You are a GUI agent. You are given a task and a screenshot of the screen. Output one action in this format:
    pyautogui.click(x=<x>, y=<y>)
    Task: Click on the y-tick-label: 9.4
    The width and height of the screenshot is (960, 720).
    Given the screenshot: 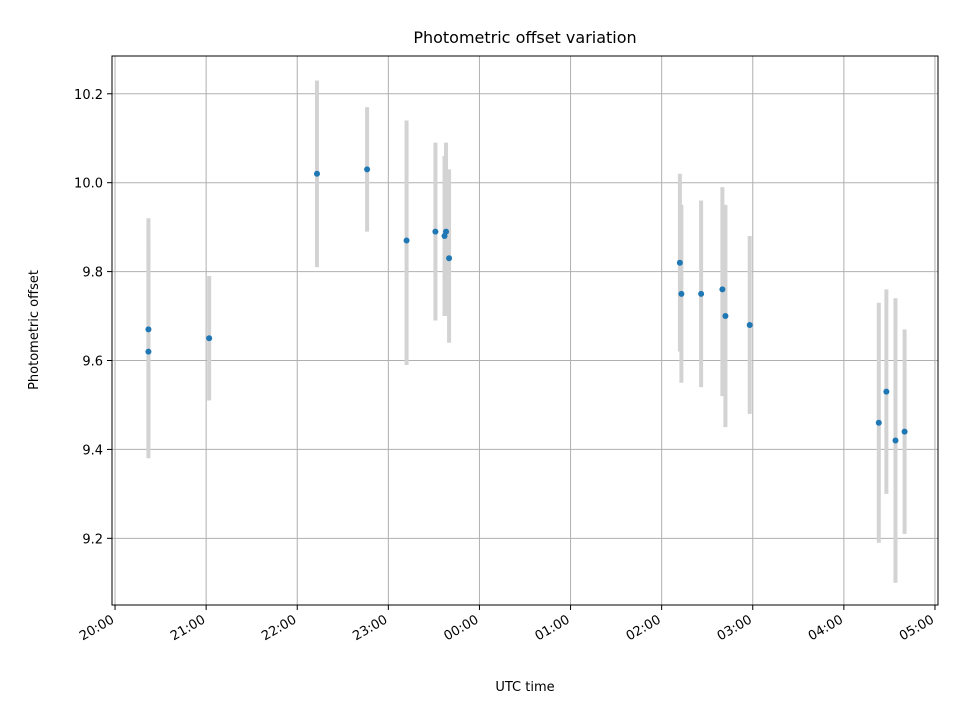 What is the action you would take?
    pyautogui.click(x=92, y=450)
    